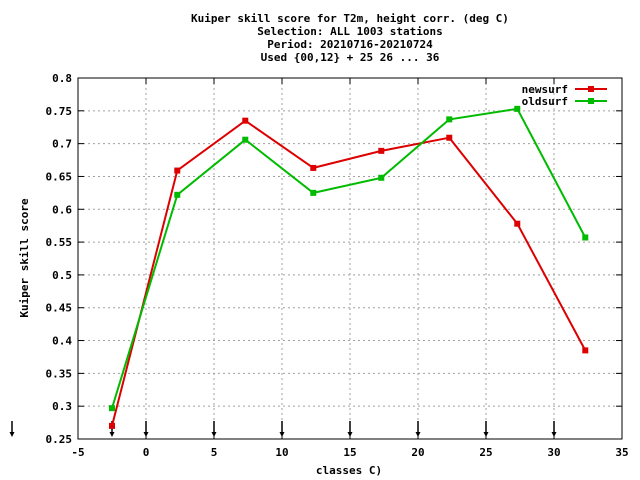 This screenshot has width=640, height=480. Describe the element at coordinates (59, 308) in the screenshot. I see `y-tick-label: 0.45` at that location.